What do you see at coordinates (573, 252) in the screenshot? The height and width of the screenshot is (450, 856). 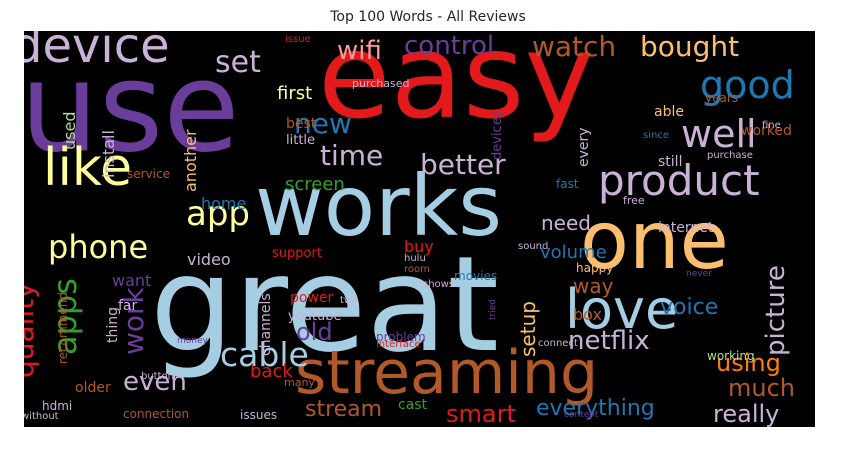 I see `cloud-word-volume: volume` at bounding box center [573, 252].